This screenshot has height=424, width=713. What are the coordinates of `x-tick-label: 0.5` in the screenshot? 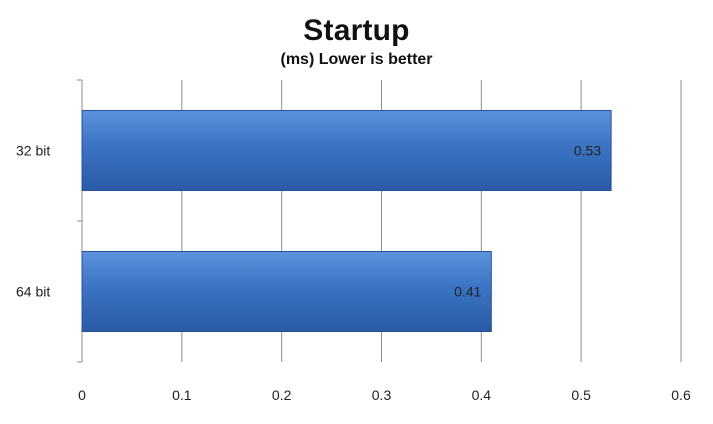 It's located at (581, 395).